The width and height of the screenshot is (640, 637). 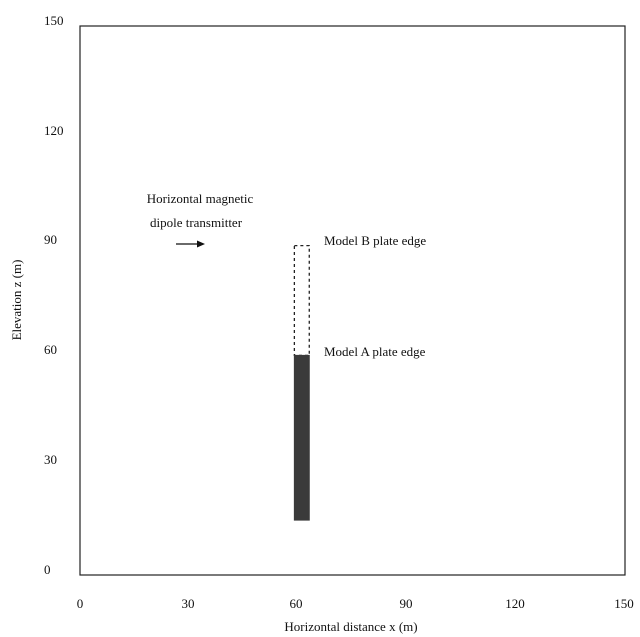 What do you see at coordinates (47, 569) in the screenshot?
I see `y-tick-label: 0` at bounding box center [47, 569].